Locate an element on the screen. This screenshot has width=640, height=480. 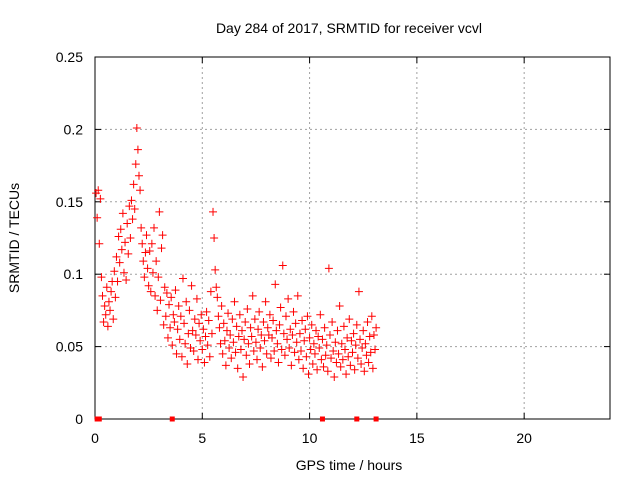
y-axis-label: SRMTID / TECUs is located at coordinates (14, 238).